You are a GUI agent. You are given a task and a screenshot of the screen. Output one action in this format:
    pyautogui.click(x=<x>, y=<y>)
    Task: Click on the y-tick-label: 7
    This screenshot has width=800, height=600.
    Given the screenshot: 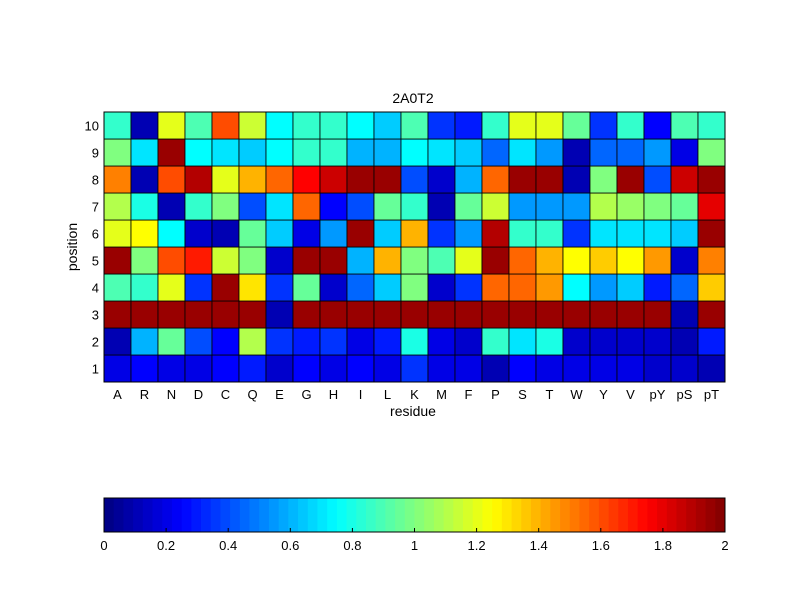 What is the action you would take?
    pyautogui.click(x=95, y=207)
    